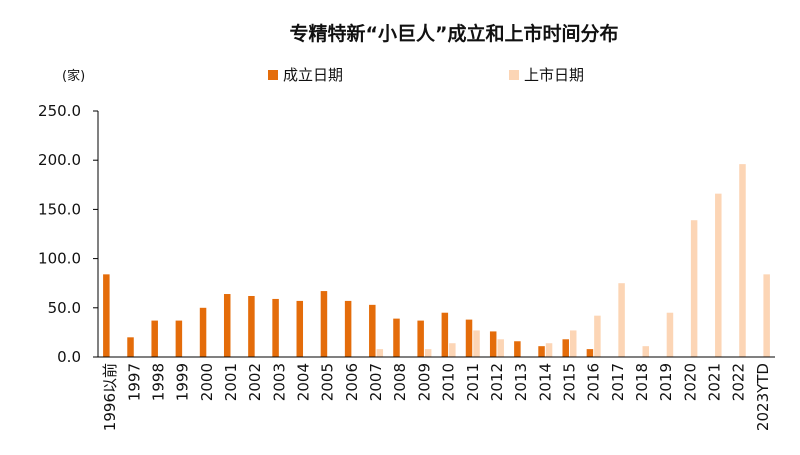 This screenshot has height=455, width=800. I want to click on x-tick-label: 1997, so click(134, 382).